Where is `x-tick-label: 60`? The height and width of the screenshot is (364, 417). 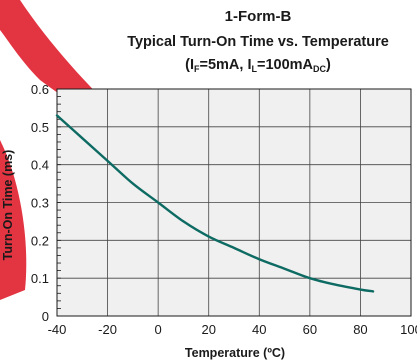
x-tick-label: 60 is located at coordinates (310, 329).